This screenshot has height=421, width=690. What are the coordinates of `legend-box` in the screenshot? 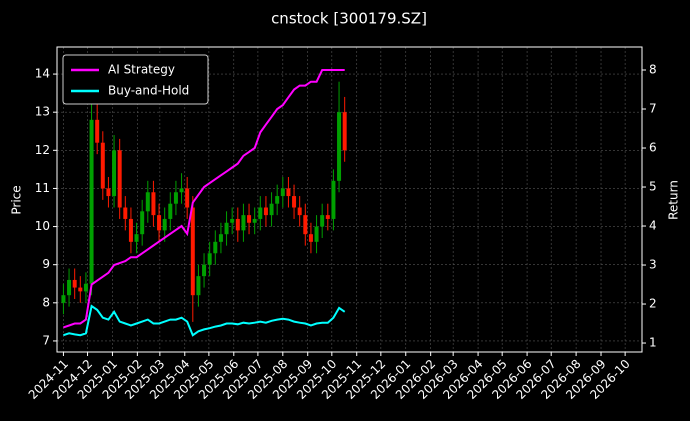 It's located at (135, 79).